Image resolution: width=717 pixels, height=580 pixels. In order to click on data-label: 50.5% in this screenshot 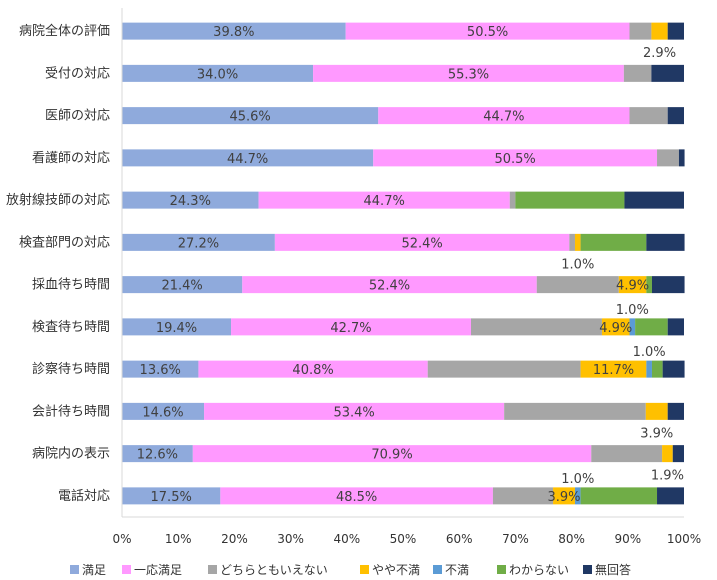, I will do `click(487, 32)`.